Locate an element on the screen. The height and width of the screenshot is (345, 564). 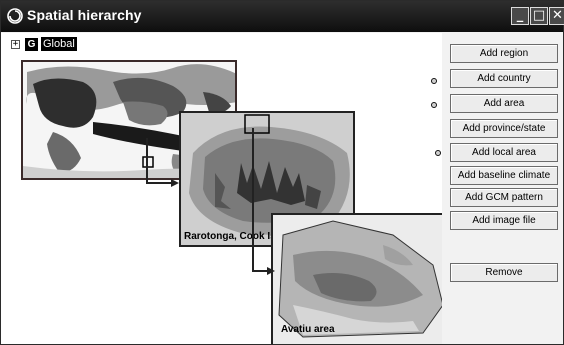
add-region-button: Add region is located at coordinates (504, 53).